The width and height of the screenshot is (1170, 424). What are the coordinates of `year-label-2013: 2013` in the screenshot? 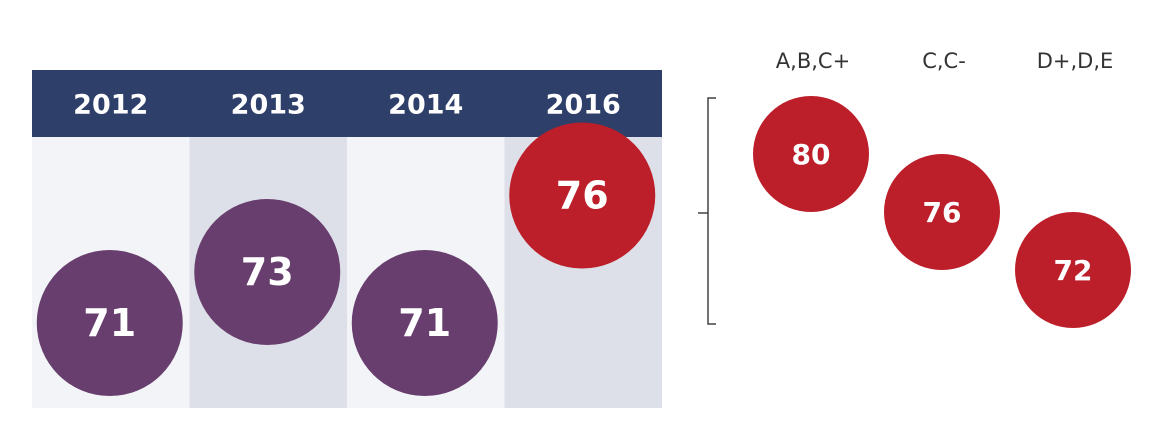 It's located at (268, 105).